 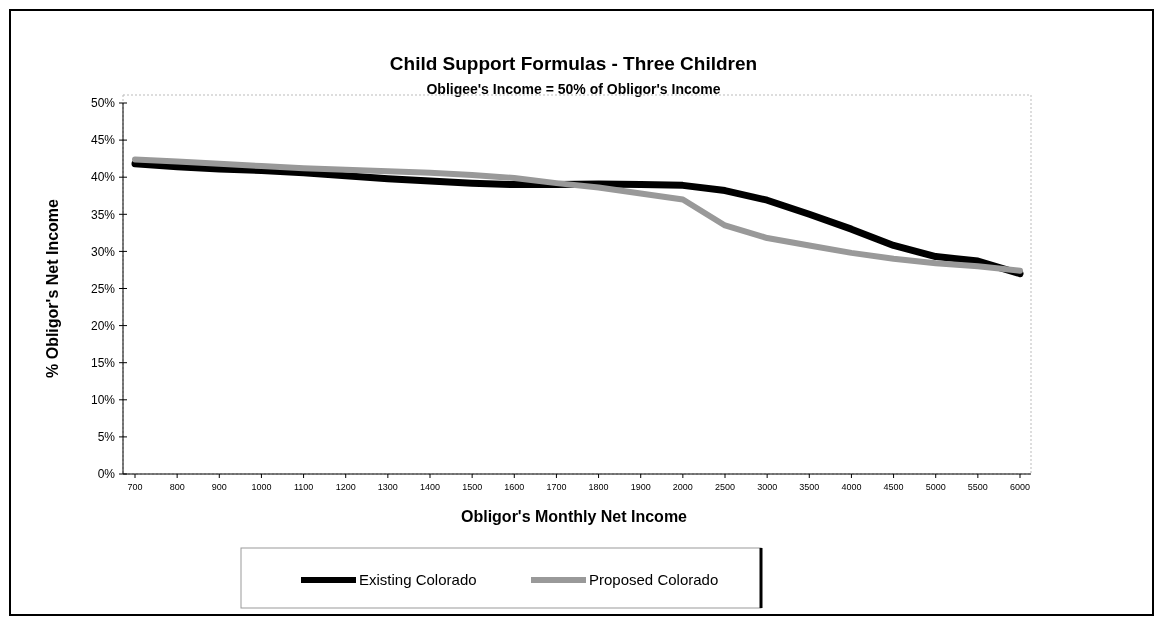 What do you see at coordinates (219, 487) in the screenshot?
I see `x-tick-label: 900` at bounding box center [219, 487].